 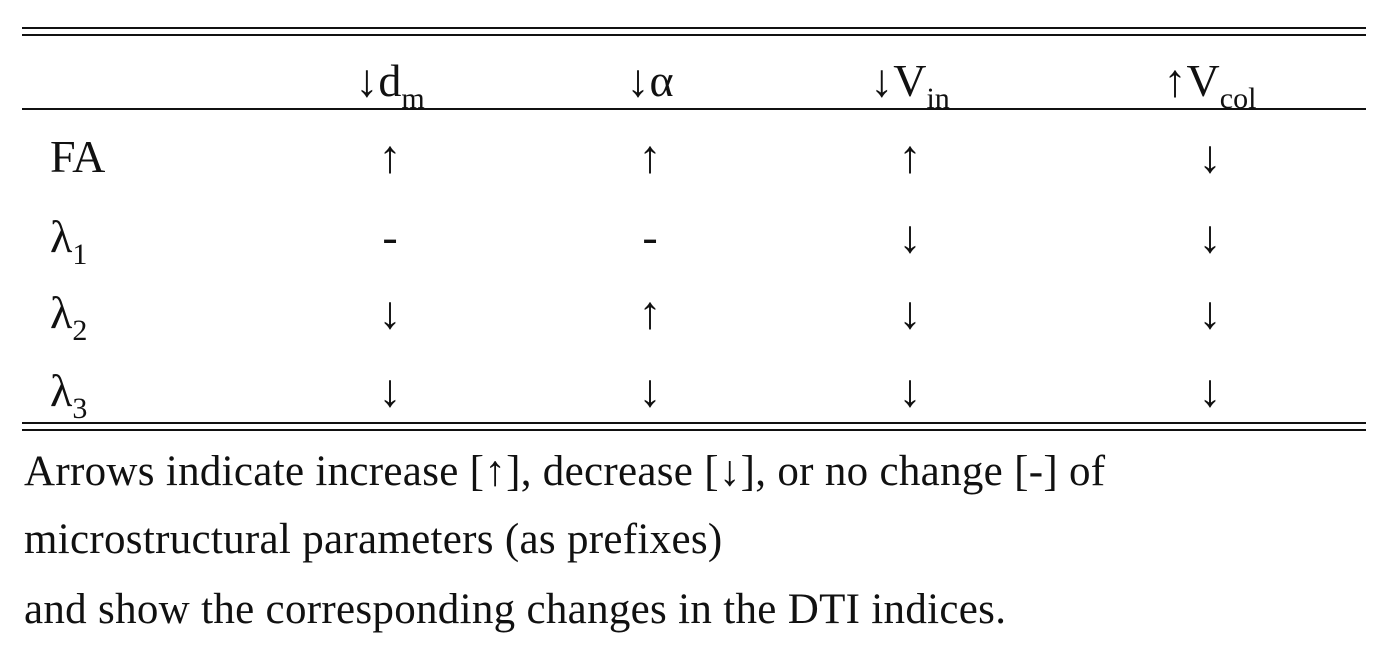 I want to click on subscript: 3, so click(x=80, y=408).